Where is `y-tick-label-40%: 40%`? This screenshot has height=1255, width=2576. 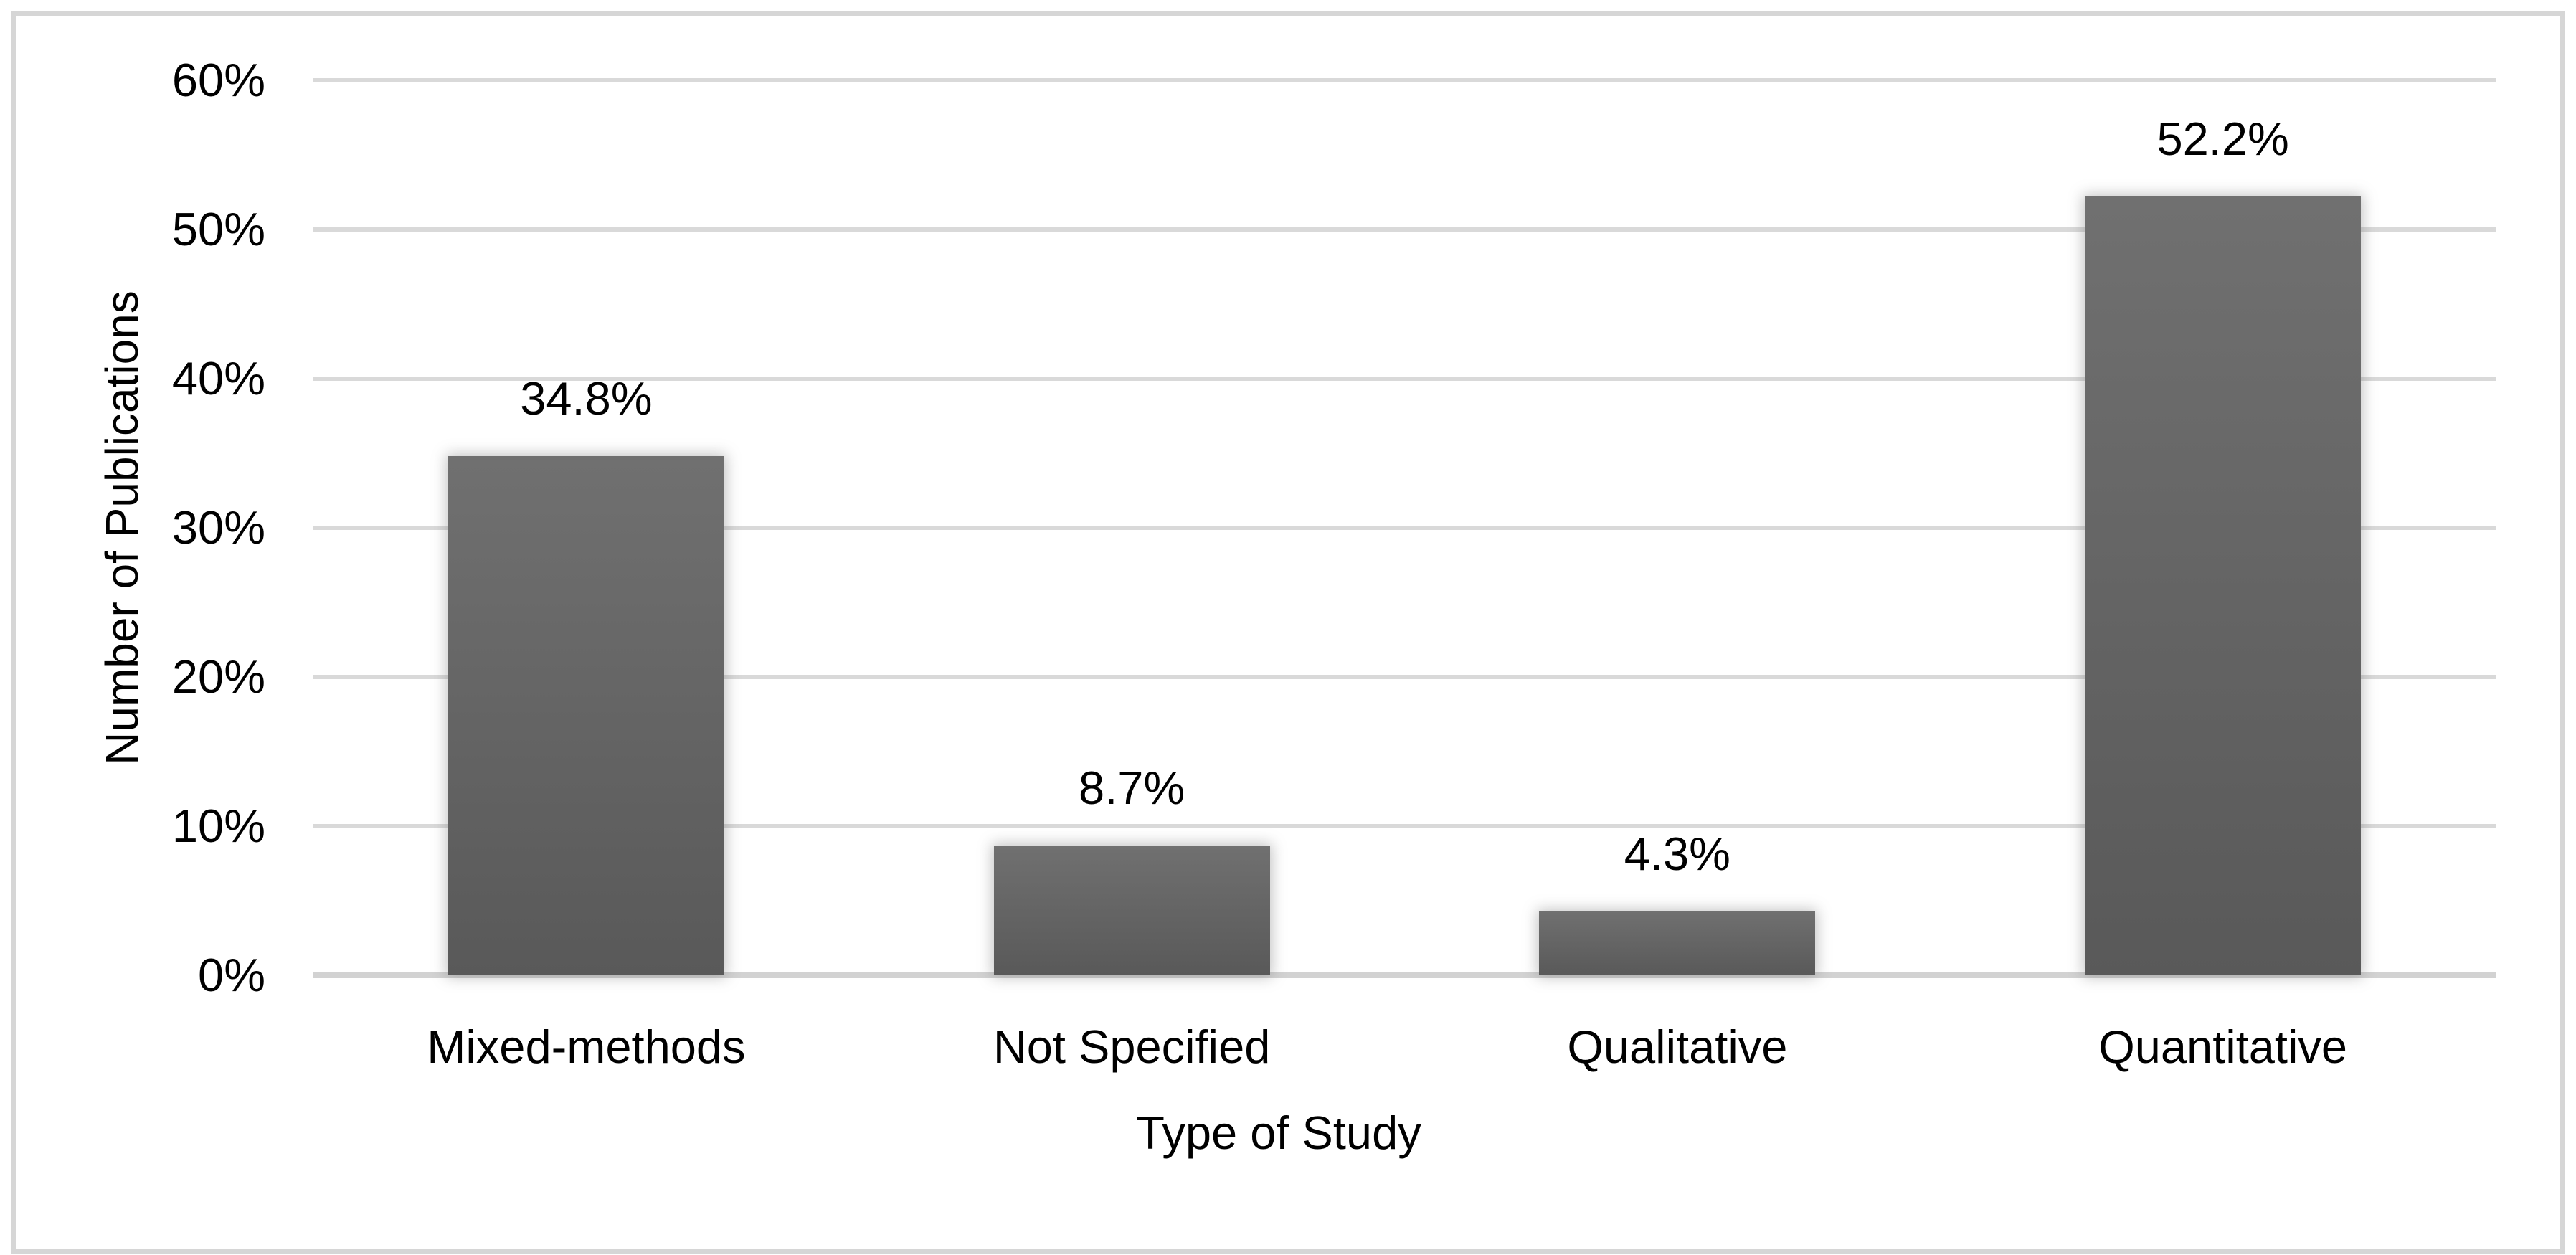
y-tick-label-40%: 40% is located at coordinates (218, 378).